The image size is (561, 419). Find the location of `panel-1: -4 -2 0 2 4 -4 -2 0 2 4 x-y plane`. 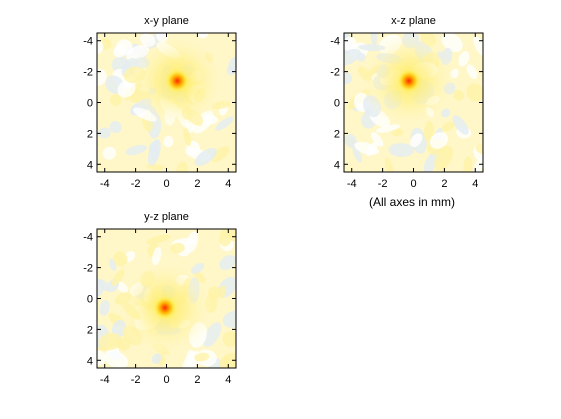

panel-1: -4 -2 0 2 4 -4 -2 0 2 4 x-y plane is located at coordinates (160, 102).